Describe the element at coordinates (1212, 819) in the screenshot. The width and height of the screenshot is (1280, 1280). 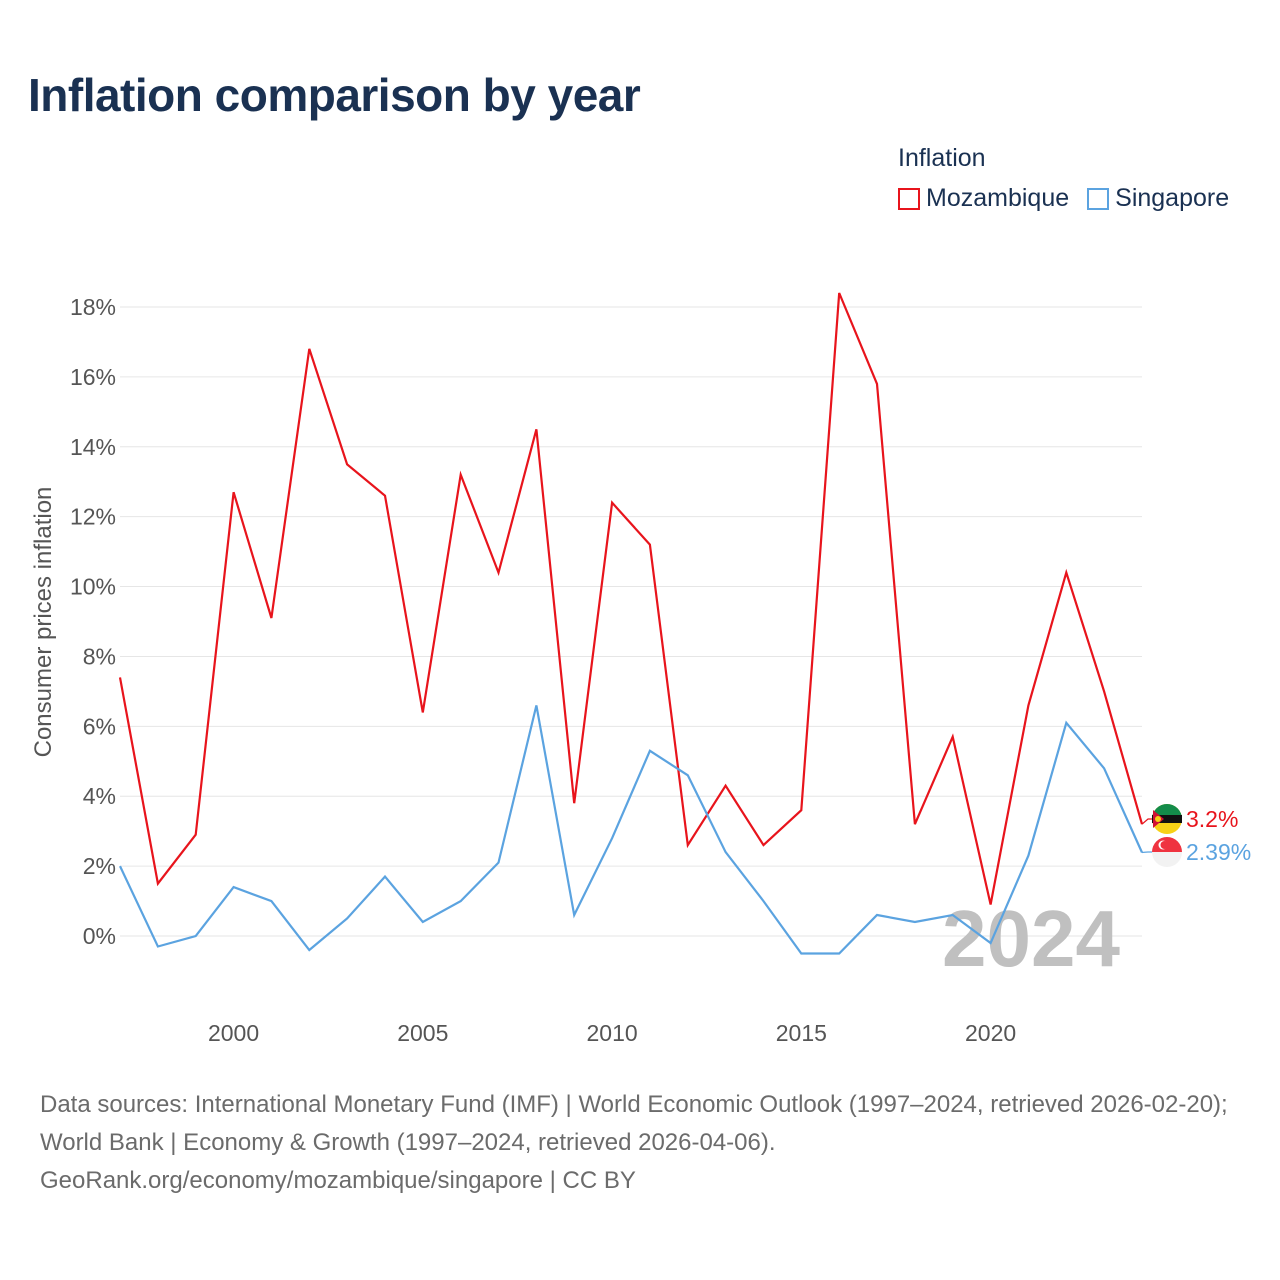
I see `end-value-label: 3.2%` at that location.